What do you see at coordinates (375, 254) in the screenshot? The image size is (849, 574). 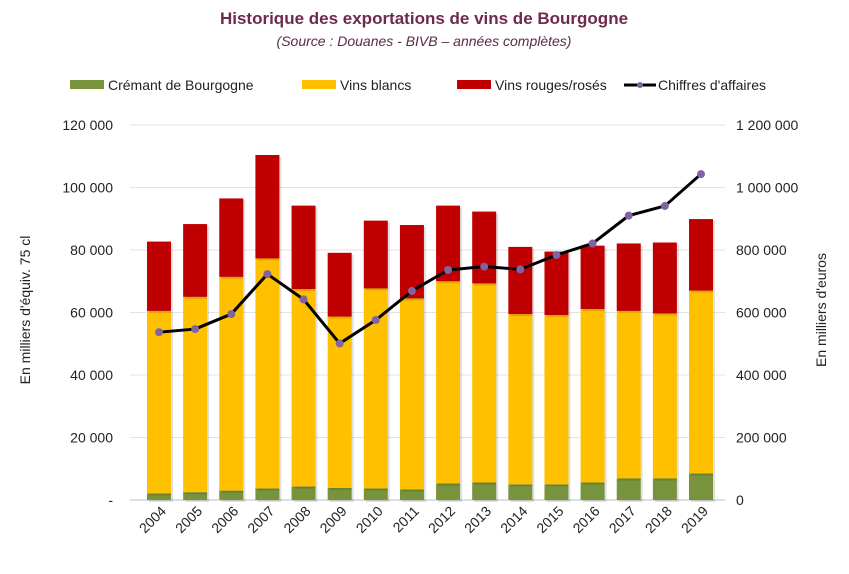 I see `bar-vins-rouges-ros-s-2010` at bounding box center [375, 254].